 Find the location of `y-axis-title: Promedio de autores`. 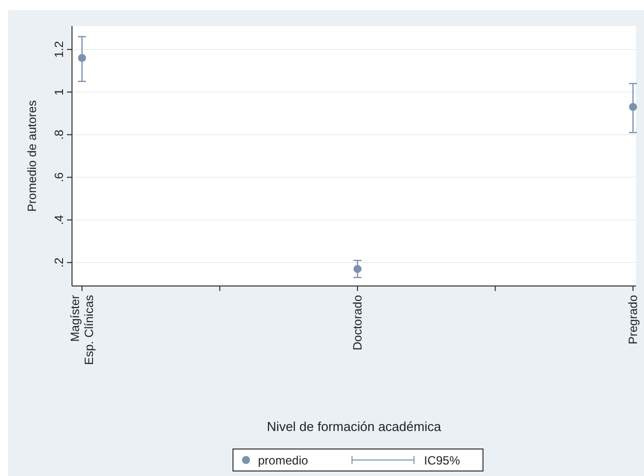

y-axis-title: Promedio de autores is located at coordinates (32, 156).